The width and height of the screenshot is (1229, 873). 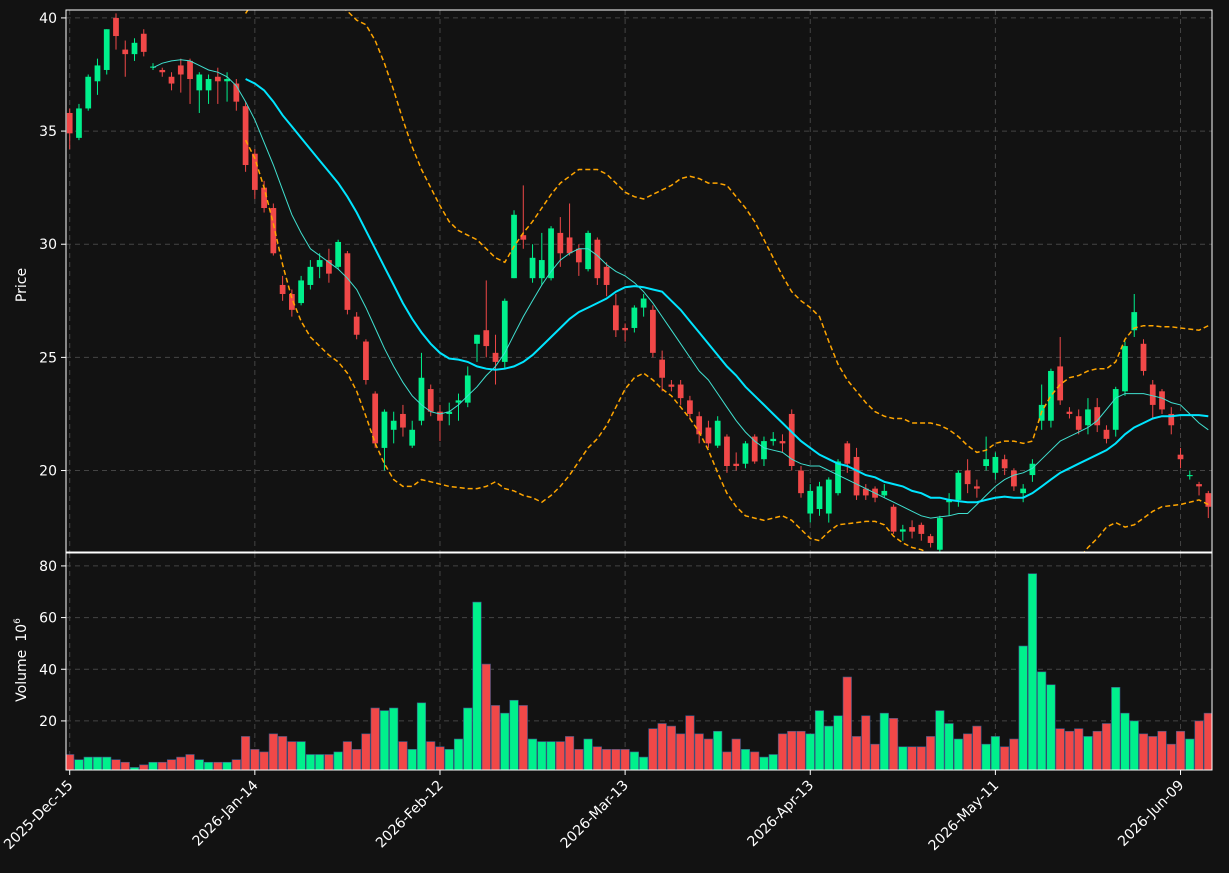 I want to click on volume-axis-label: Volume 106, so click(x=21, y=660).